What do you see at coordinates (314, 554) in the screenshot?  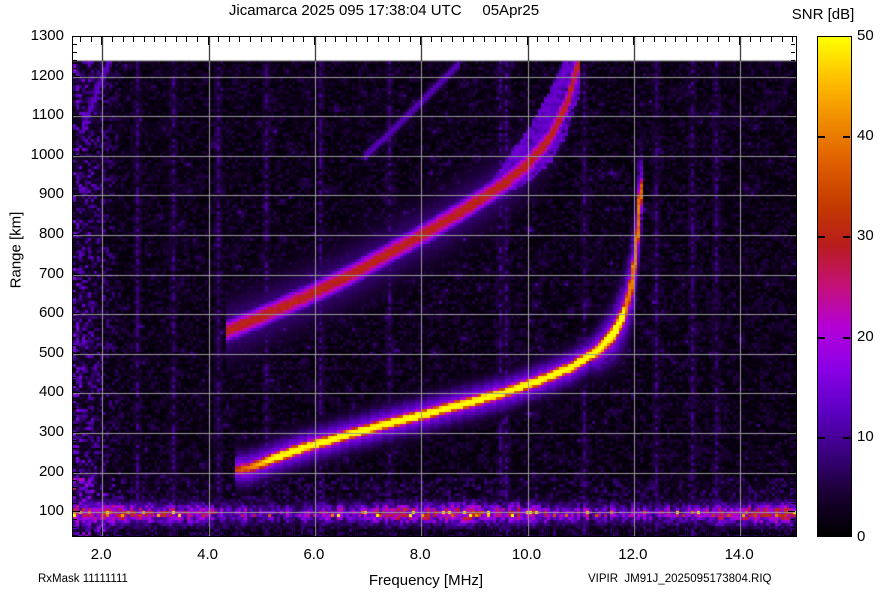 I see `x-tick-label: 6.0` at bounding box center [314, 554].